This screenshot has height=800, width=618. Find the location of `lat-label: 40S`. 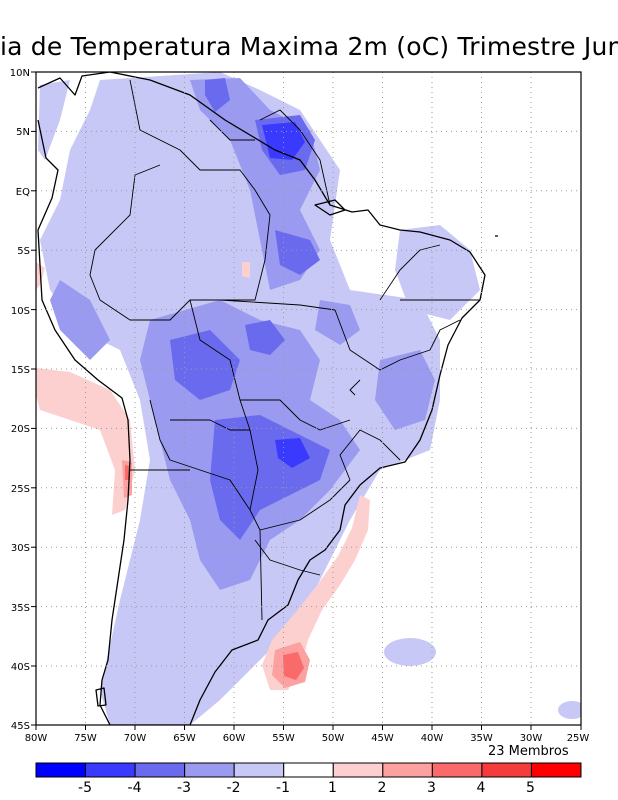

lat-label: 40S is located at coordinates (20, 667).